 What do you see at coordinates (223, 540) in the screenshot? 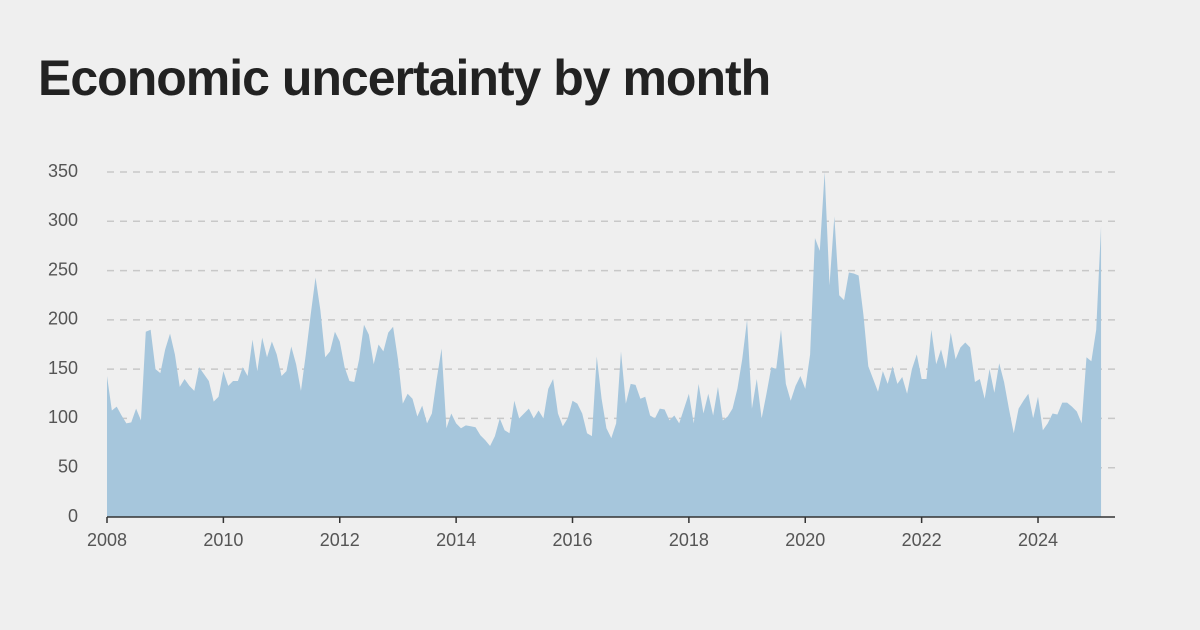
I see `x-tick-label: 2010` at bounding box center [223, 540].